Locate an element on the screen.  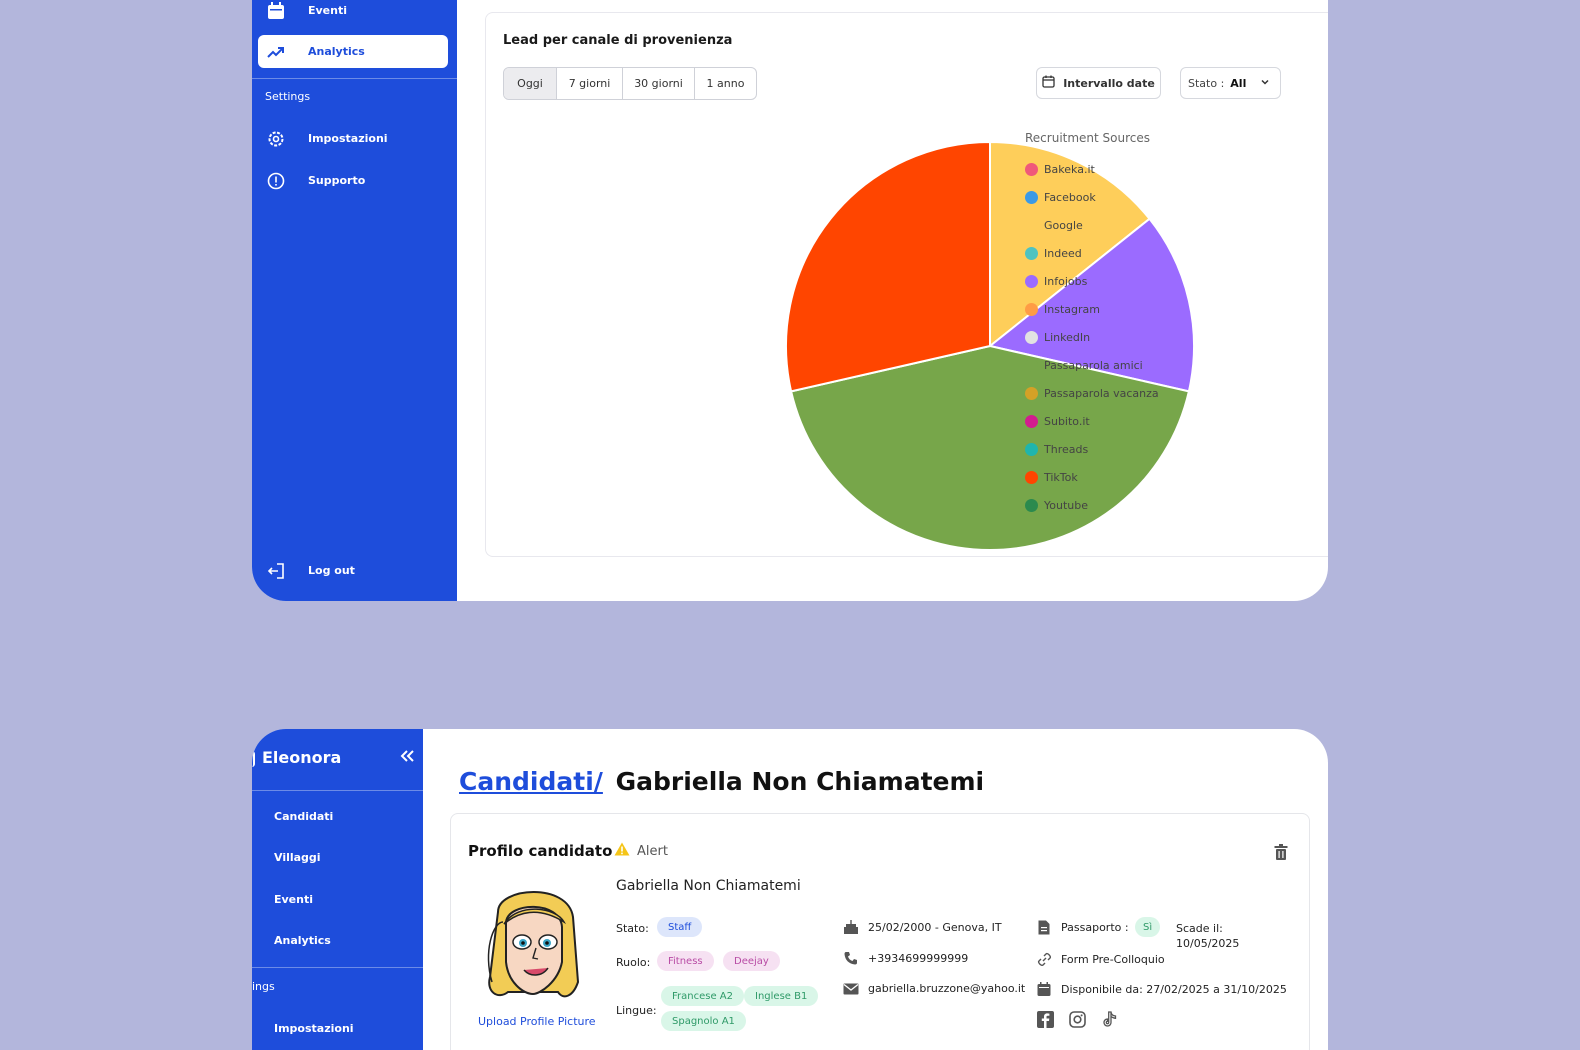
status-badge: Staff is located at coordinates (680, 927).